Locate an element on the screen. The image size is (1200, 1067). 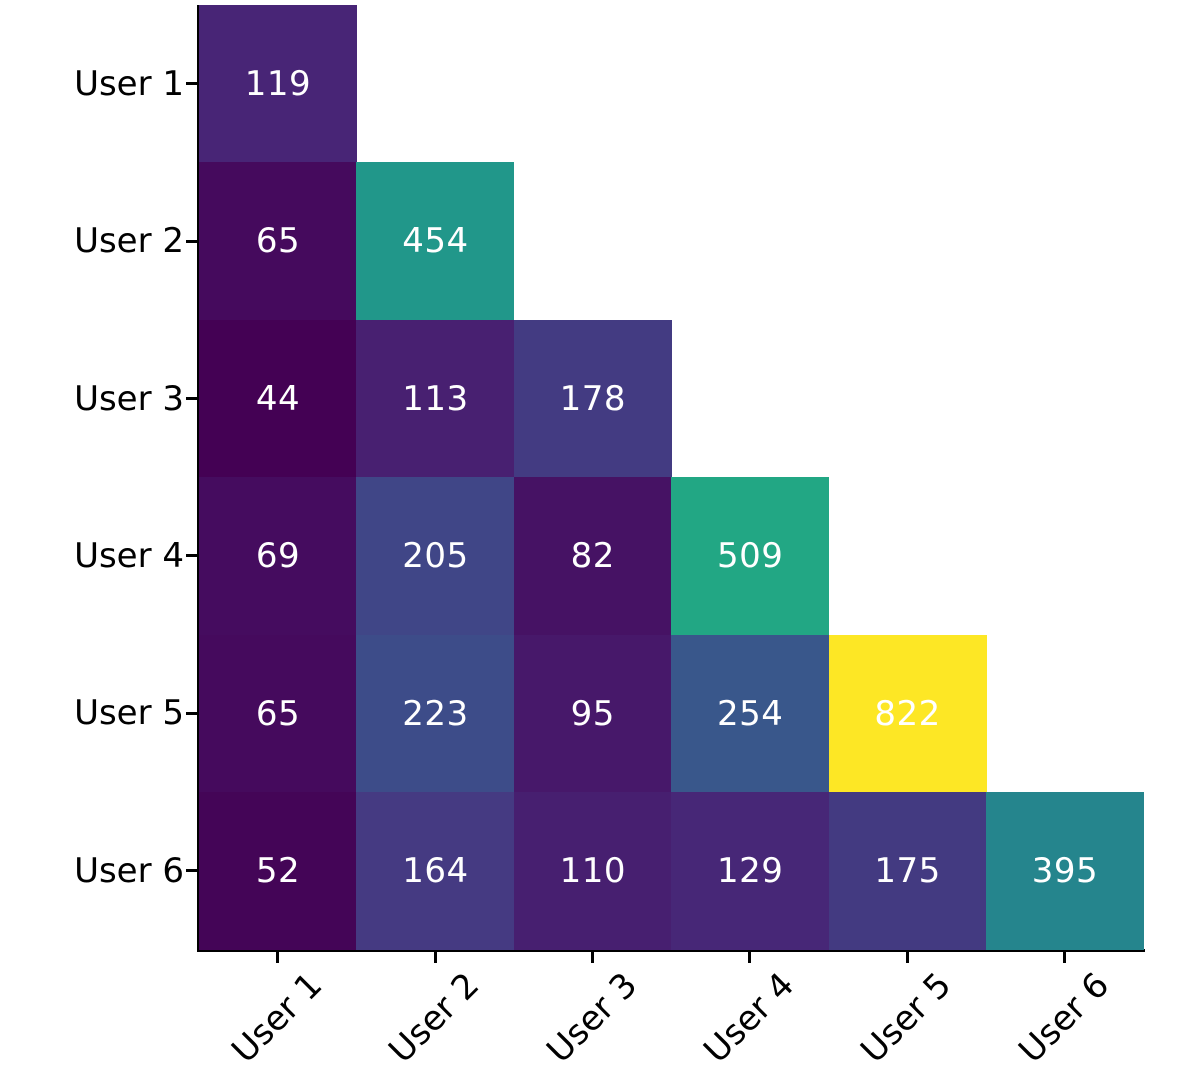
cell-value: 113 is located at coordinates (435, 398).